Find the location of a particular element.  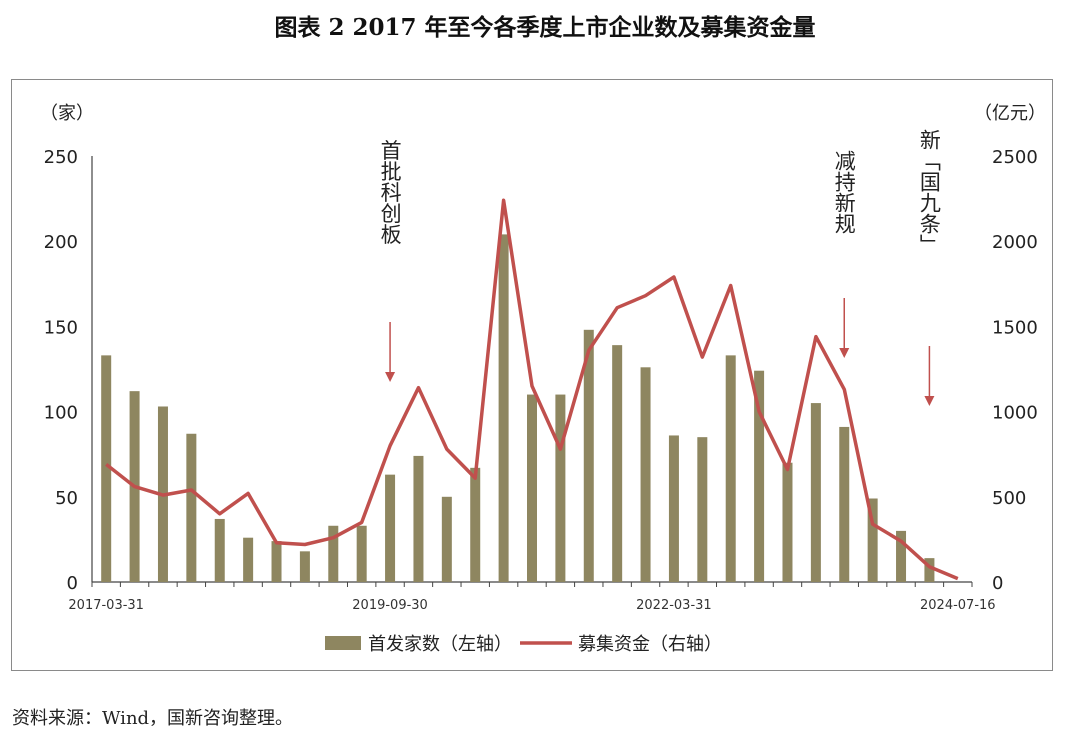

right-axis-unit: （亿元） is located at coordinates (1010, 113).